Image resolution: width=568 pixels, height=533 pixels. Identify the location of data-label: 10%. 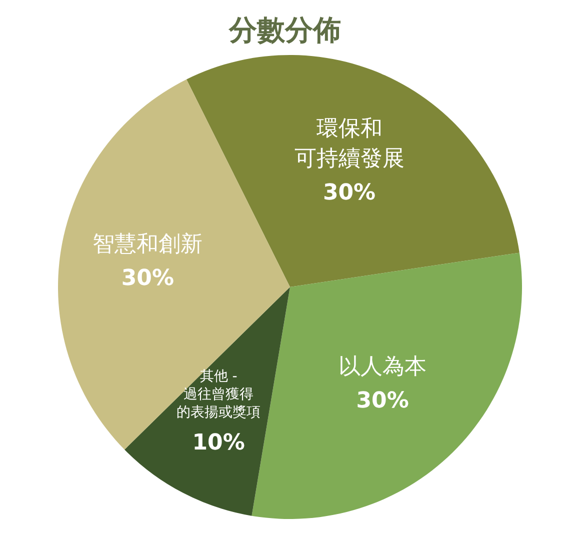
(218, 443).